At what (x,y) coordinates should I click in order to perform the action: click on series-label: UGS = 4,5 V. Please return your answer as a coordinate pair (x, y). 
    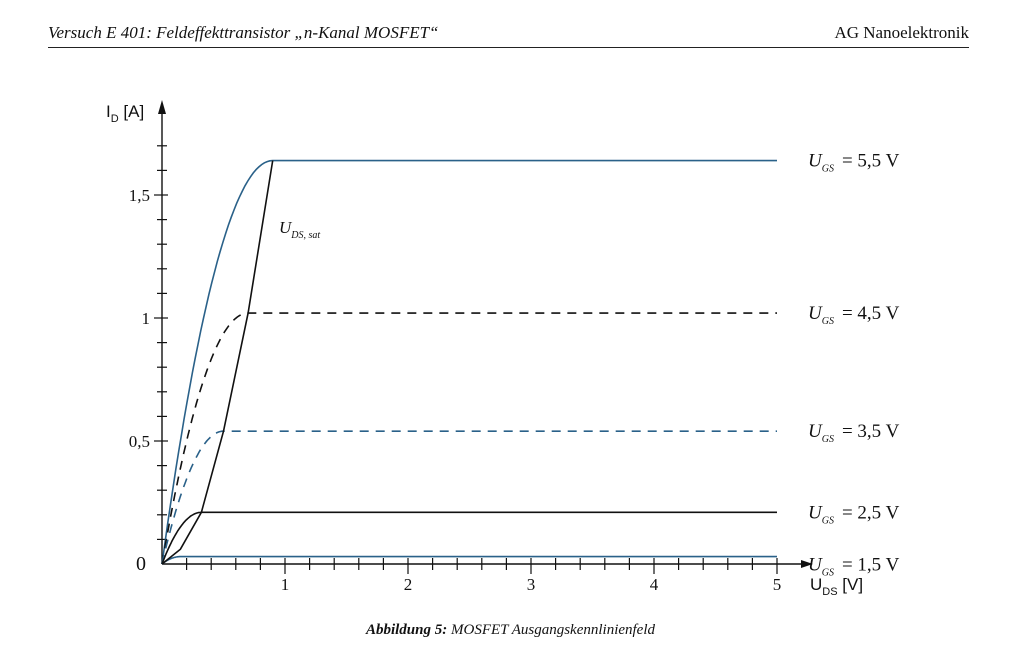
    Looking at the image, I should click on (854, 315).